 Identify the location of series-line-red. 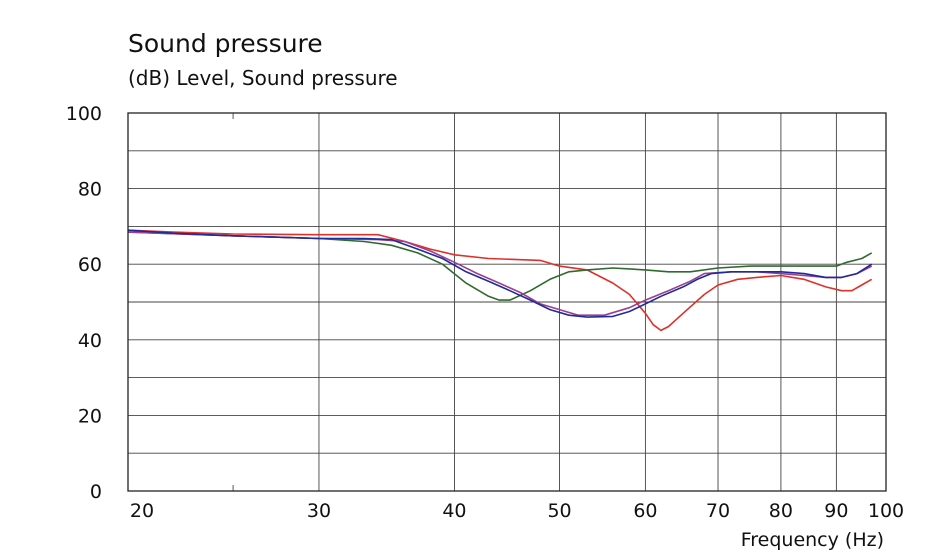
(500, 280).